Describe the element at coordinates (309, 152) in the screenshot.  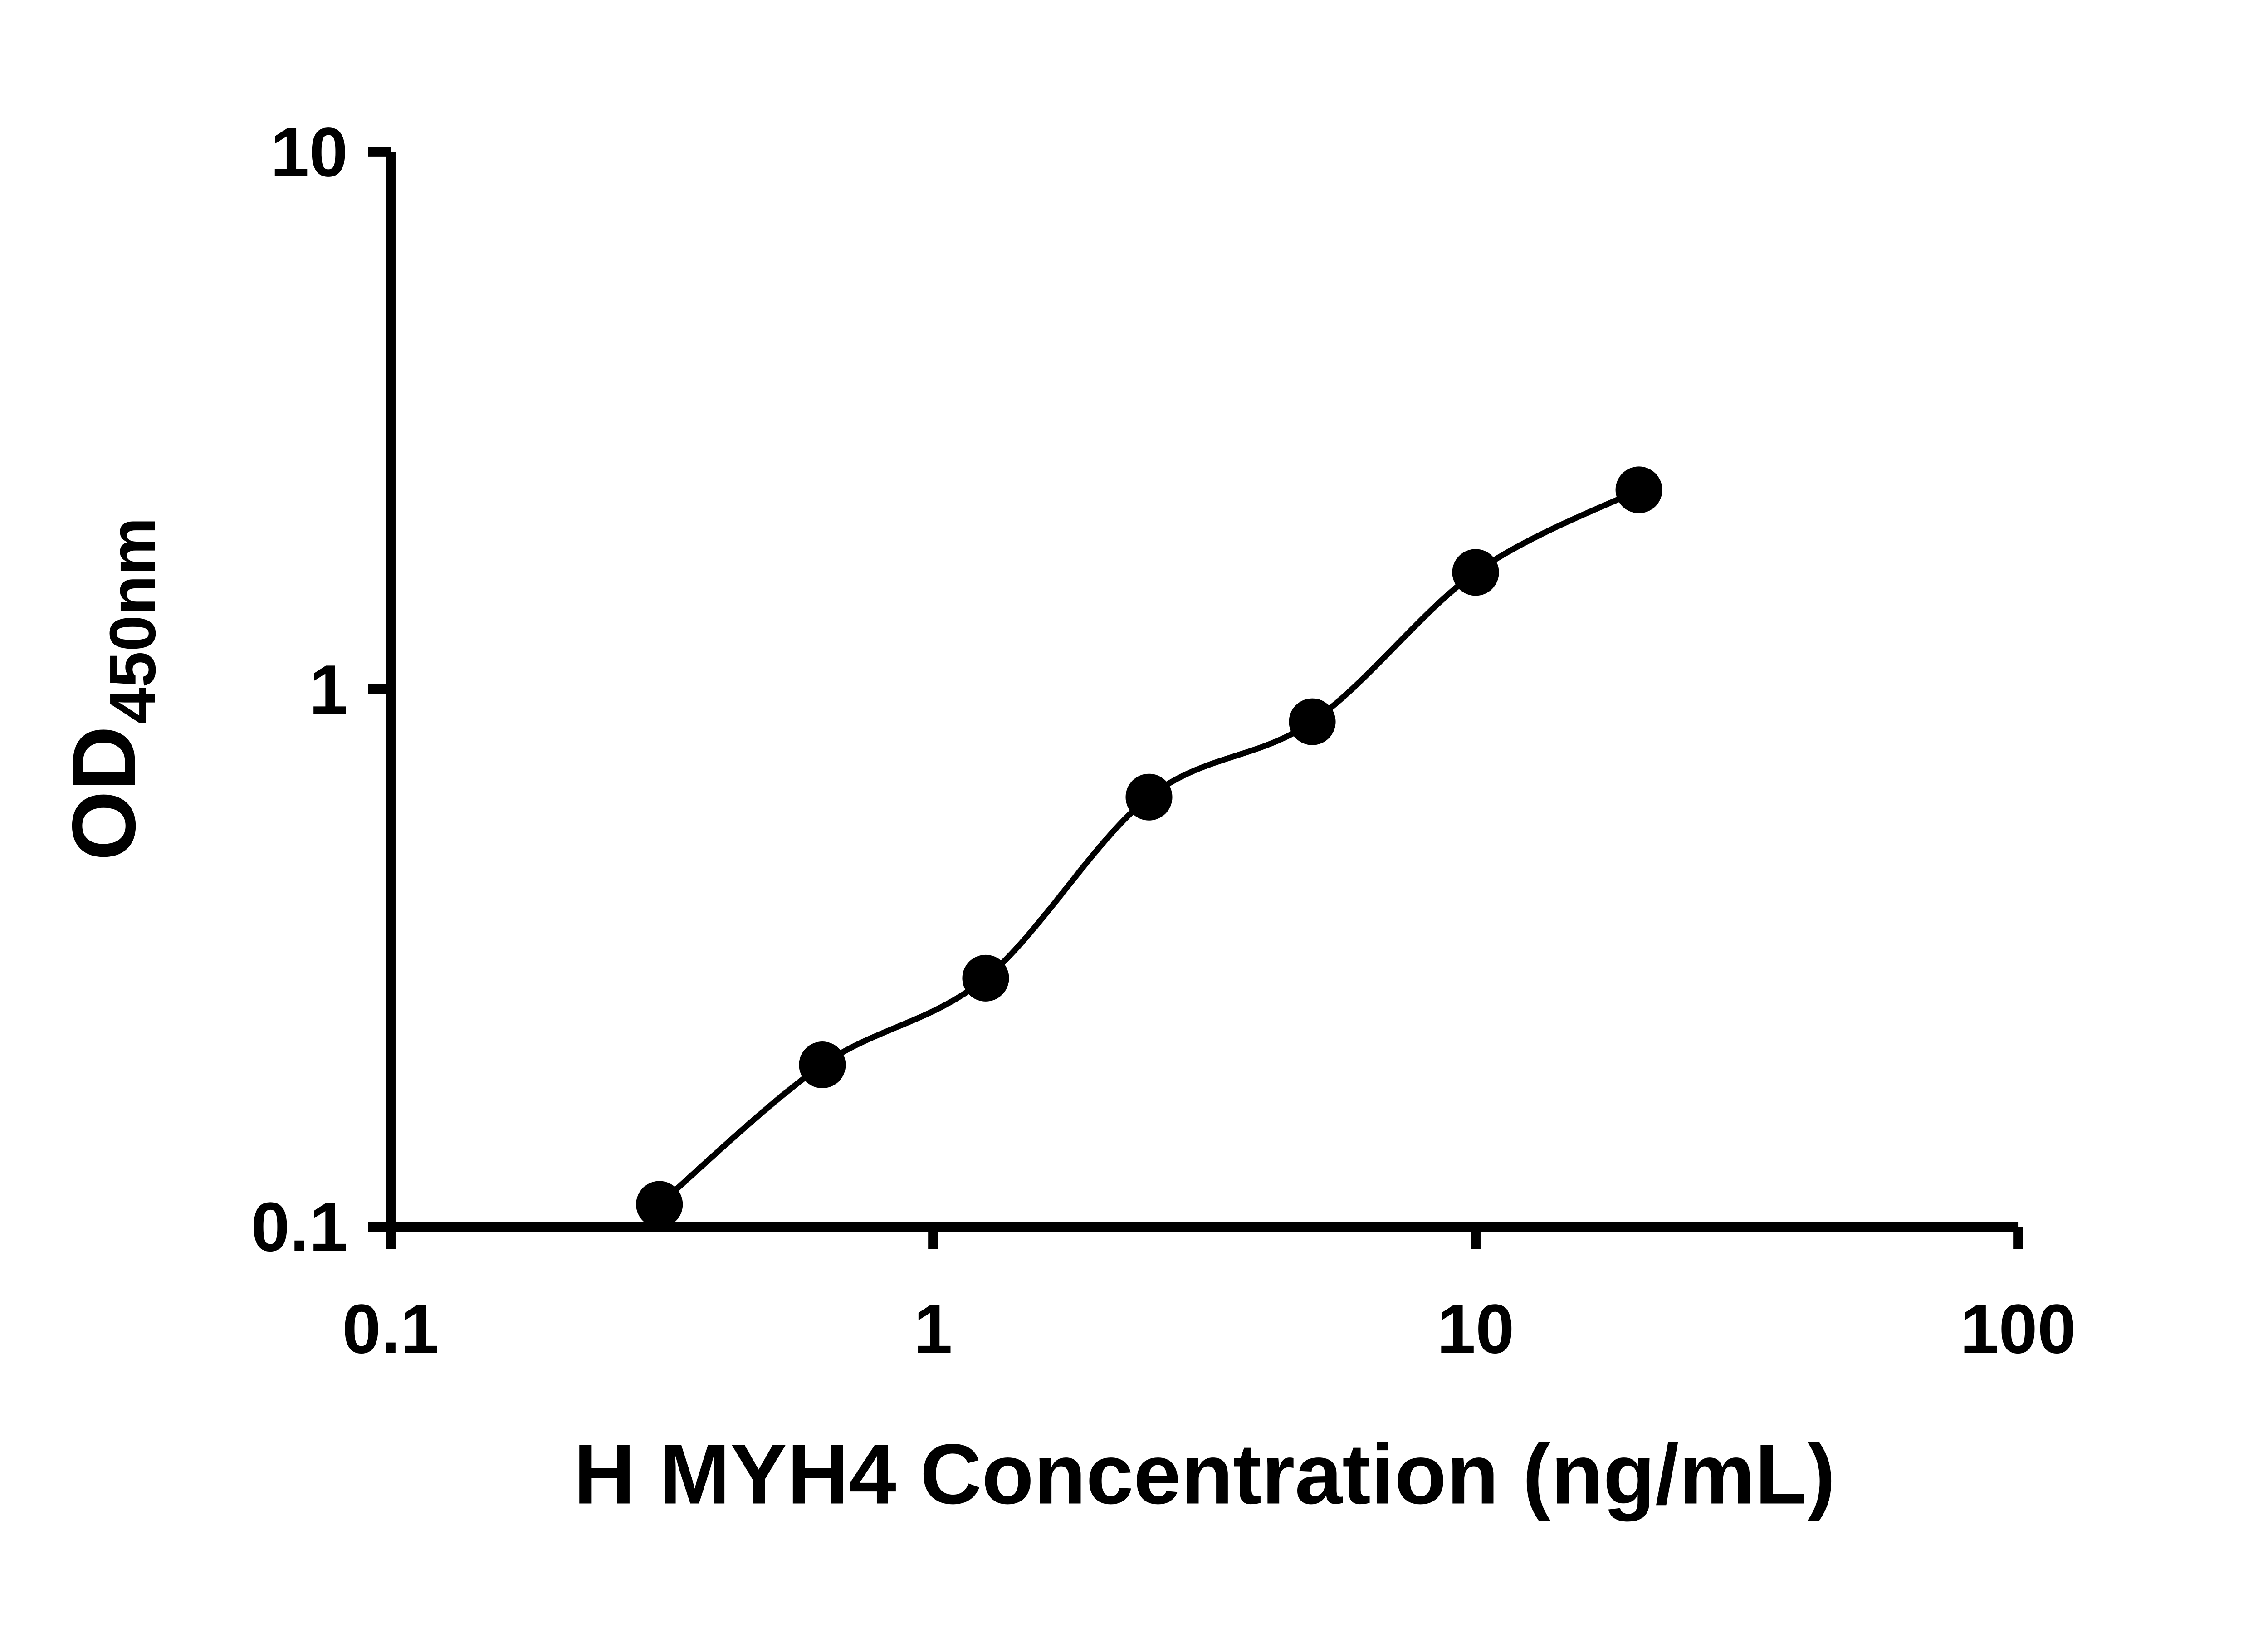
I see `y-tick-label: 10` at that location.